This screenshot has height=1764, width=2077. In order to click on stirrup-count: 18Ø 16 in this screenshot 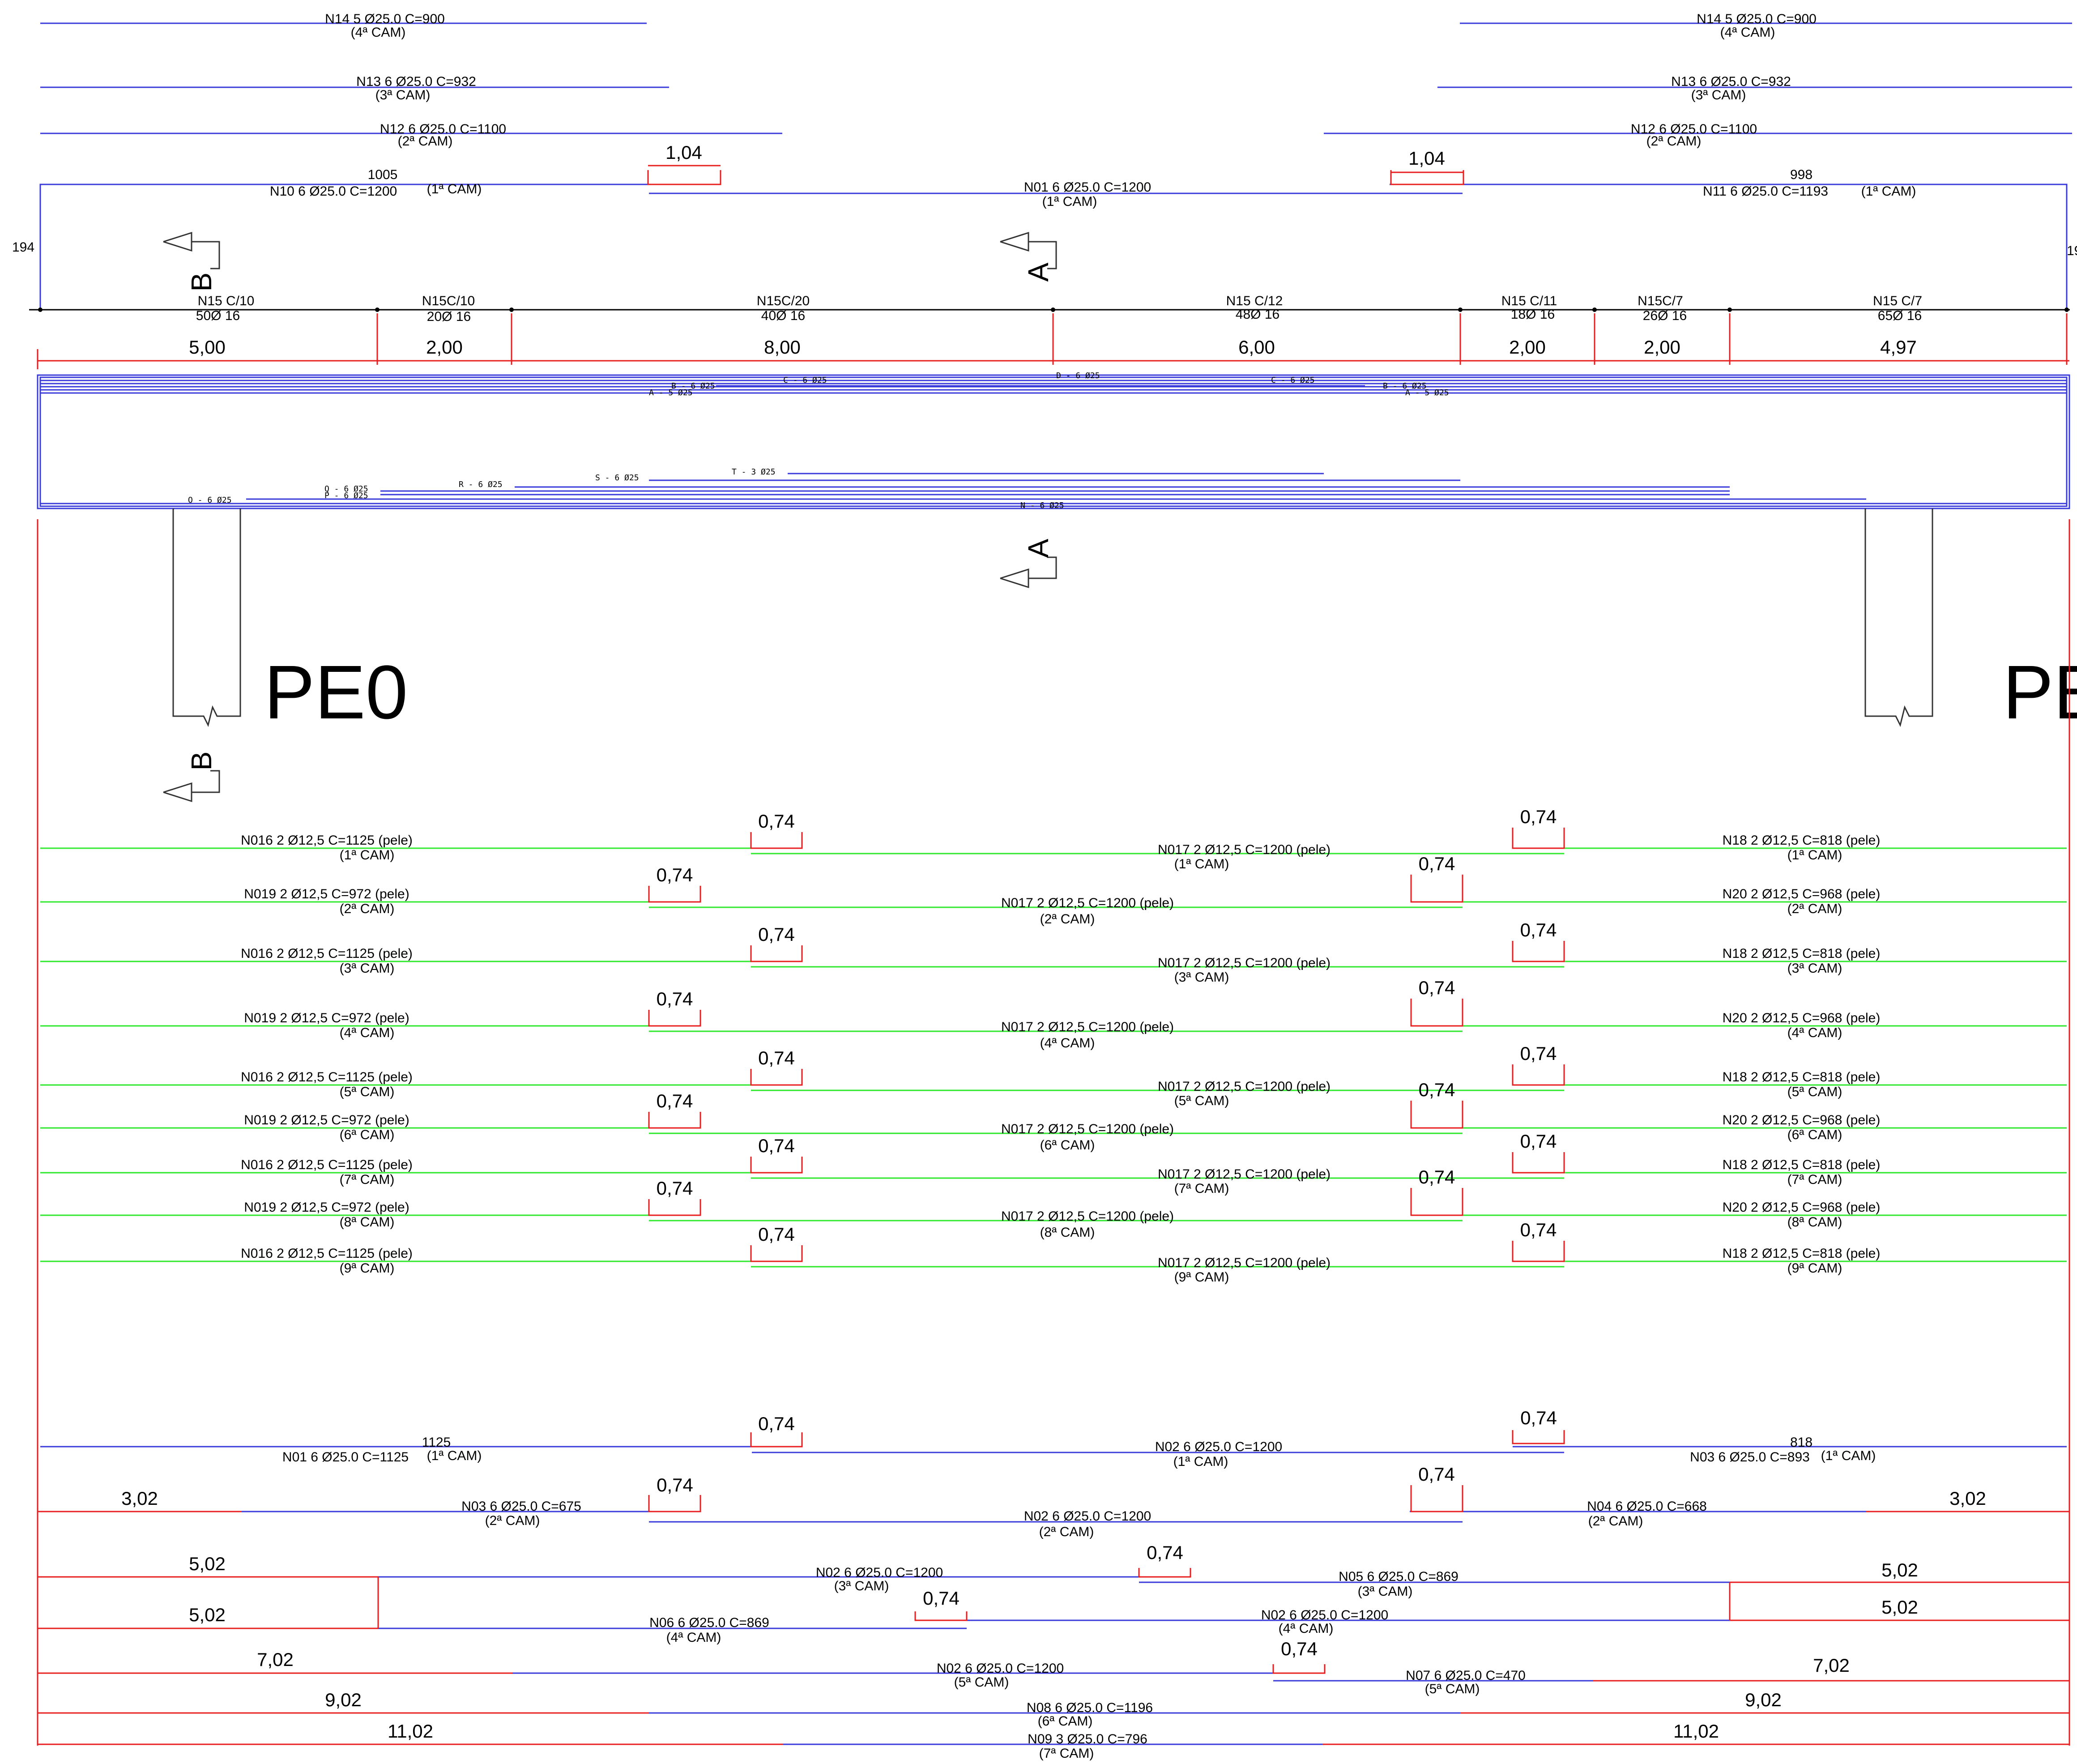, I will do `click(1533, 314)`.